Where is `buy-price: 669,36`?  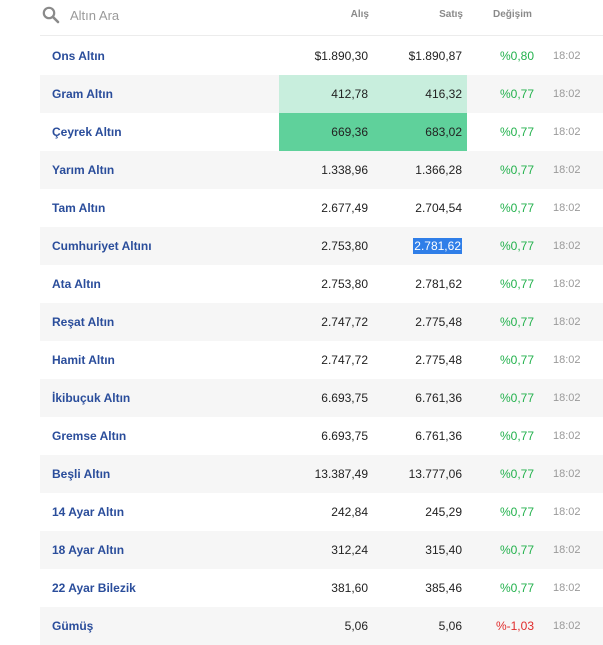
buy-price: 669,36 is located at coordinates (326, 132).